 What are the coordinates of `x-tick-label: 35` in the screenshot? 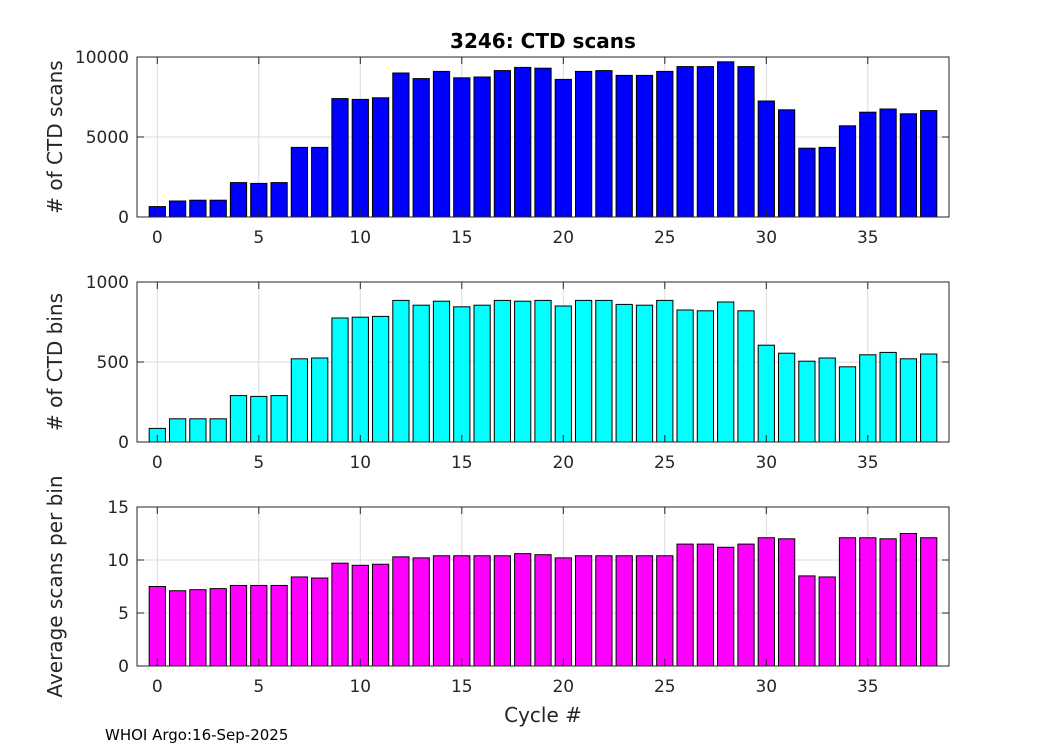 It's located at (868, 687).